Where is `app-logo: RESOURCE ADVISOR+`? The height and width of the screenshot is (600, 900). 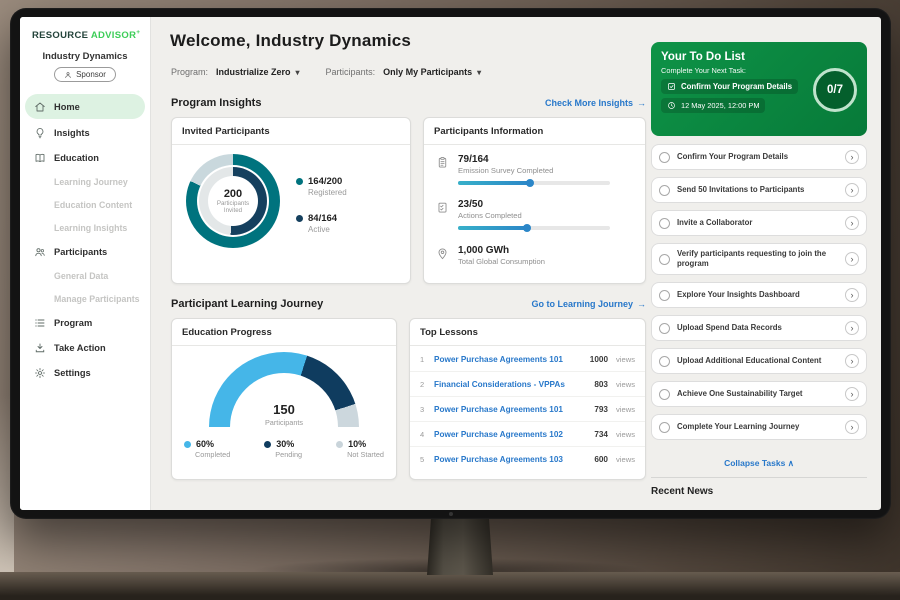
app-logo: RESOURCE ADVISOR+ is located at coordinates (91, 35).